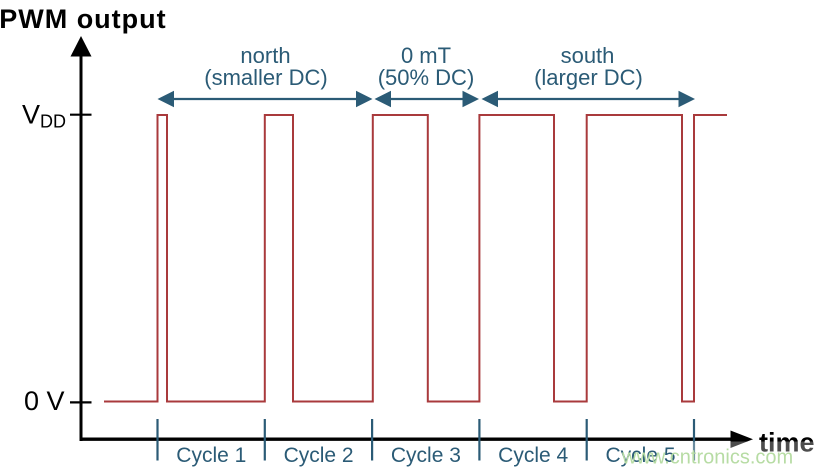 This screenshot has height=472, width=814. What do you see at coordinates (426, 55) in the screenshot?
I see `svg-text: 0 mT` at bounding box center [426, 55].